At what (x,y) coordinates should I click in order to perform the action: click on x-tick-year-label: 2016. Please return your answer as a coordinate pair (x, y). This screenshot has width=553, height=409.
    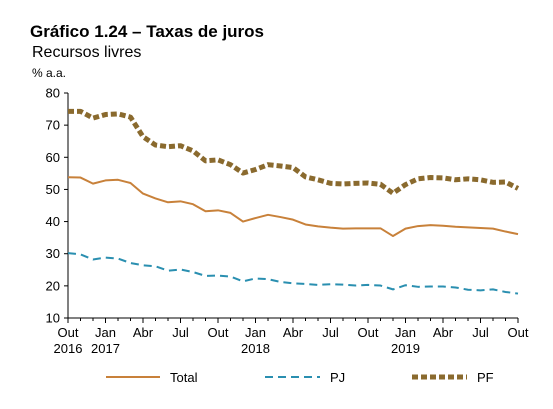
    Looking at the image, I should click on (68, 348).